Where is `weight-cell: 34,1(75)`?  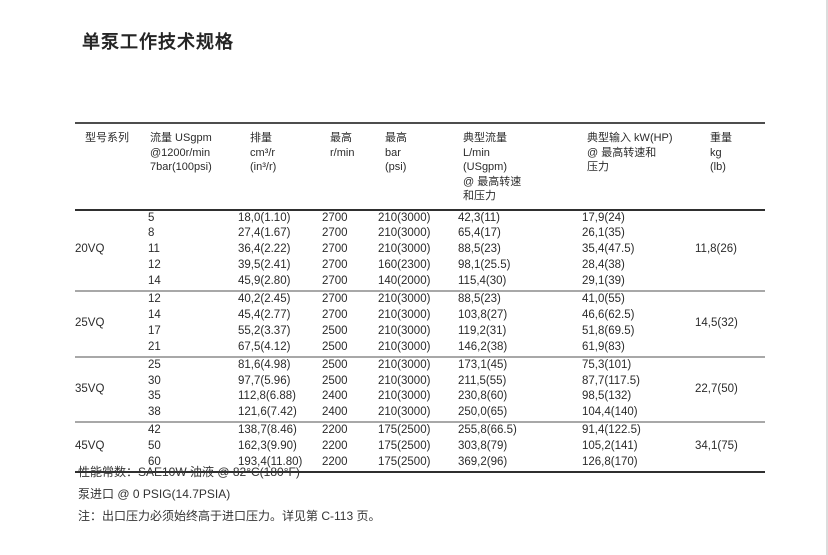 weight-cell: 34,1(75) is located at coordinates (730, 446).